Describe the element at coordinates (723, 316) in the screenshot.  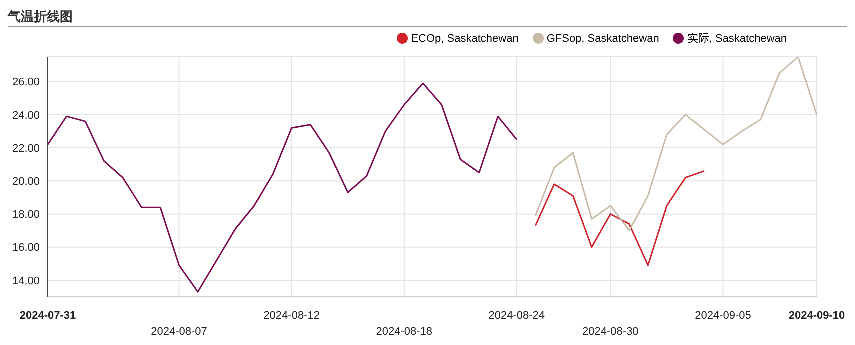
I see `x-tick-label: 2024-09-05` at that location.